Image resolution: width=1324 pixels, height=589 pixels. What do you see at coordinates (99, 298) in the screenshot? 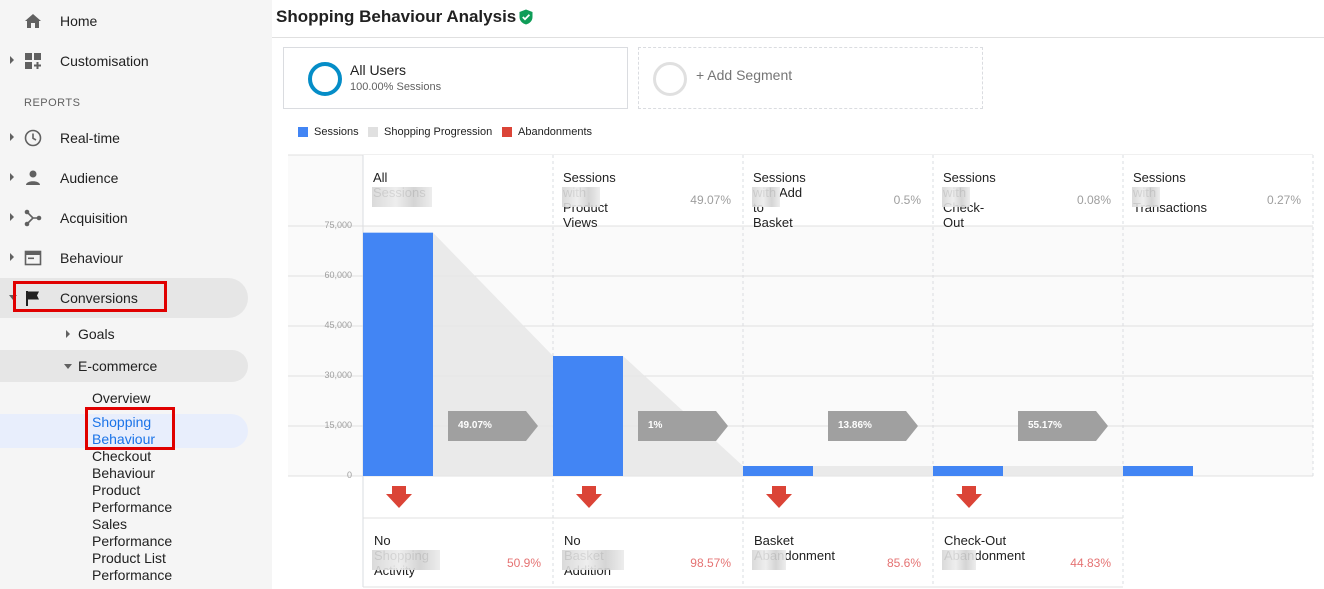
I see `nav-conversions-label: Conversions` at bounding box center [99, 298].